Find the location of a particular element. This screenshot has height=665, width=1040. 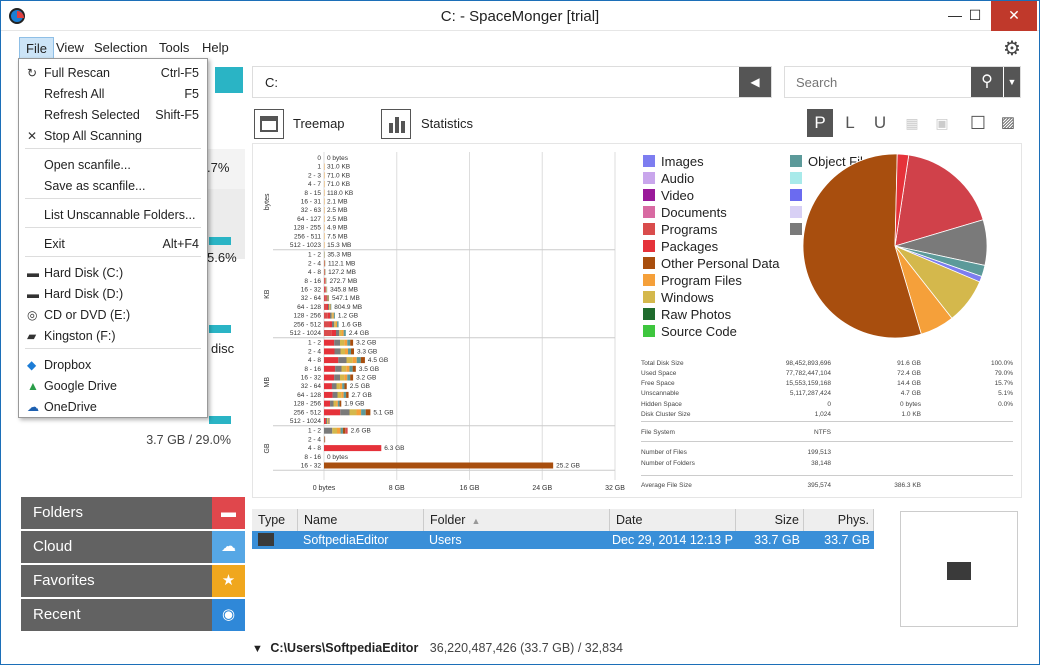

view-l-button: L is located at coordinates (850, 122).